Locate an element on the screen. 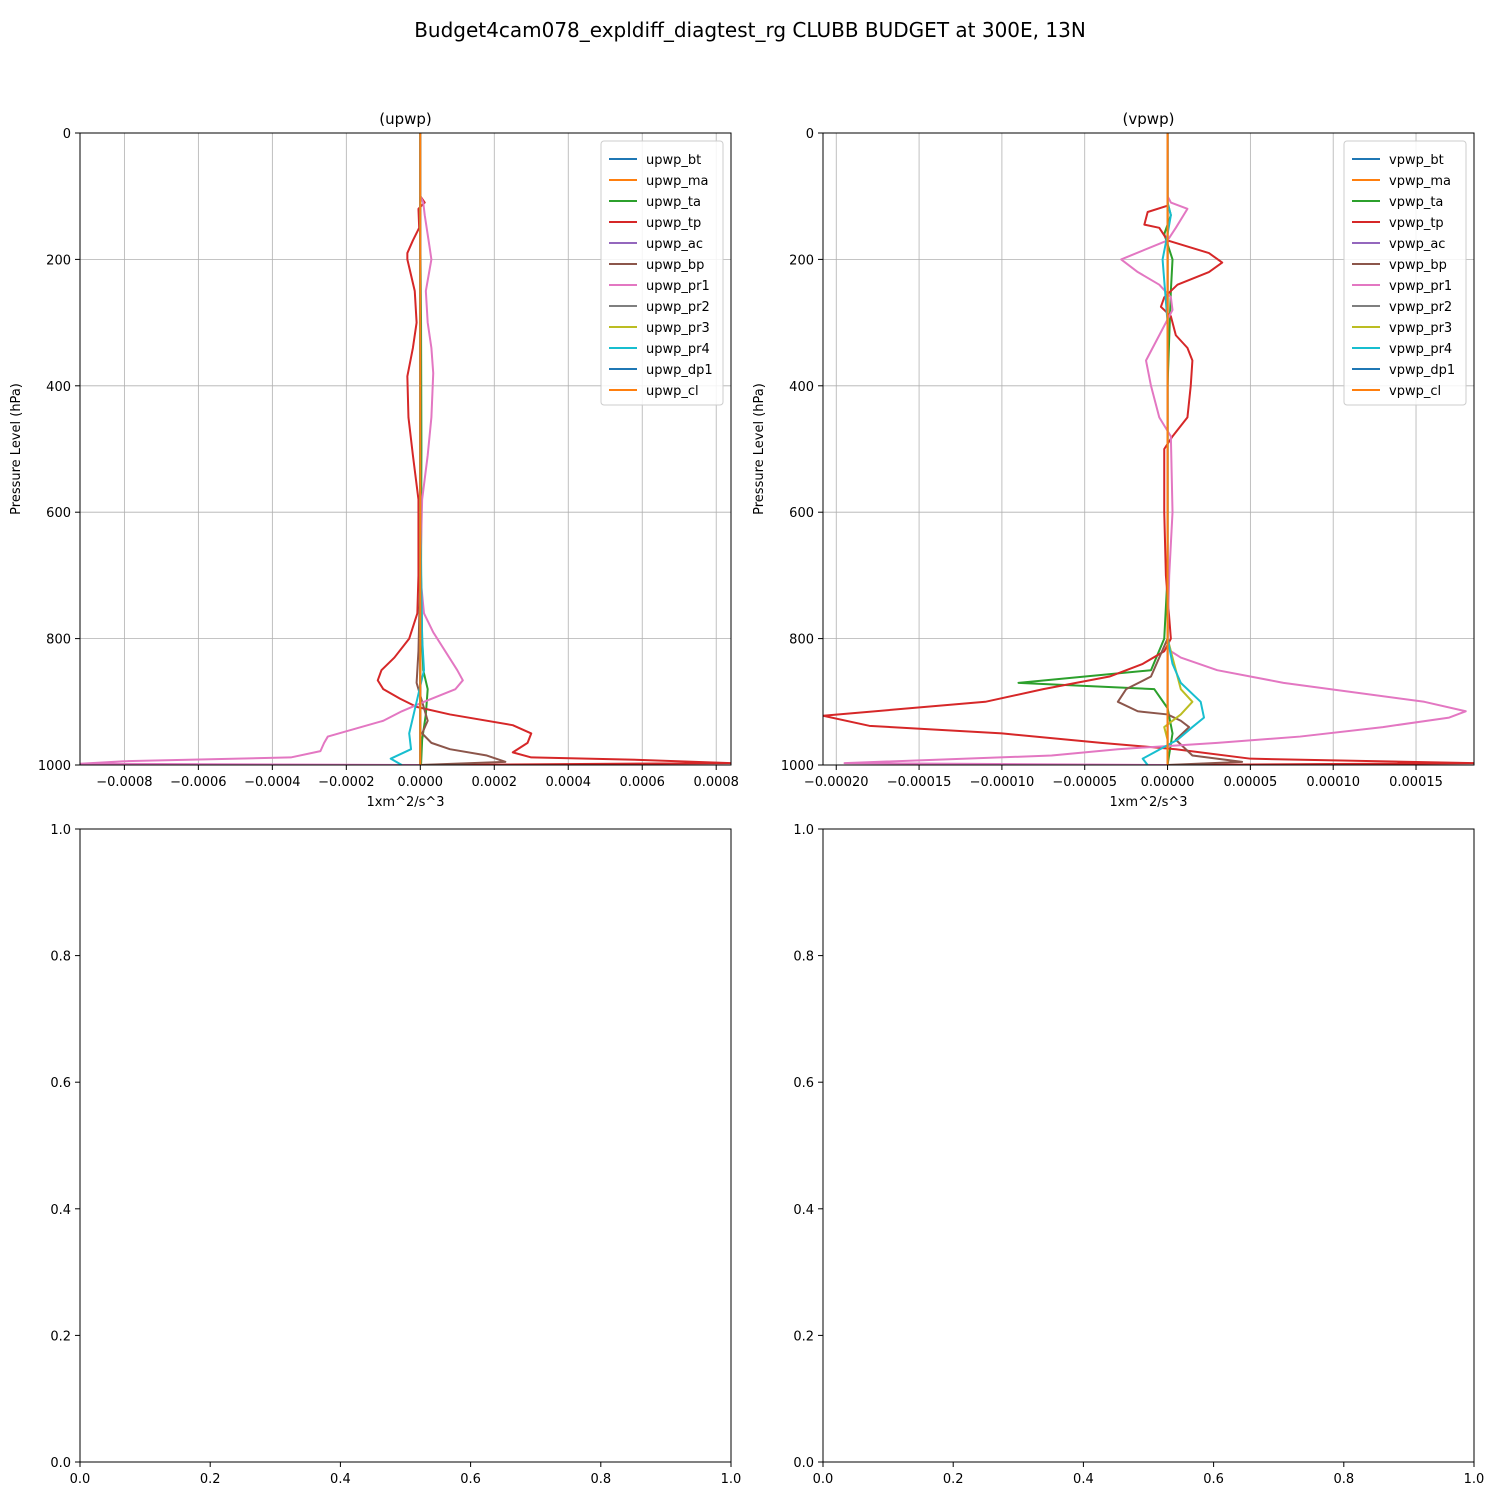 The image size is (1500, 1500). series-line-upwp_tp is located at coordinates (553, 449).